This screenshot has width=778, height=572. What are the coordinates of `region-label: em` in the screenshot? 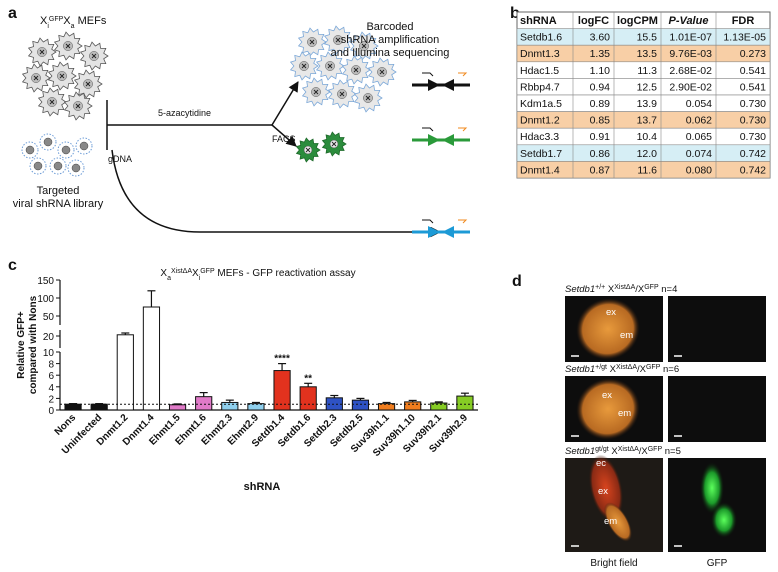 It's located at (610, 521).